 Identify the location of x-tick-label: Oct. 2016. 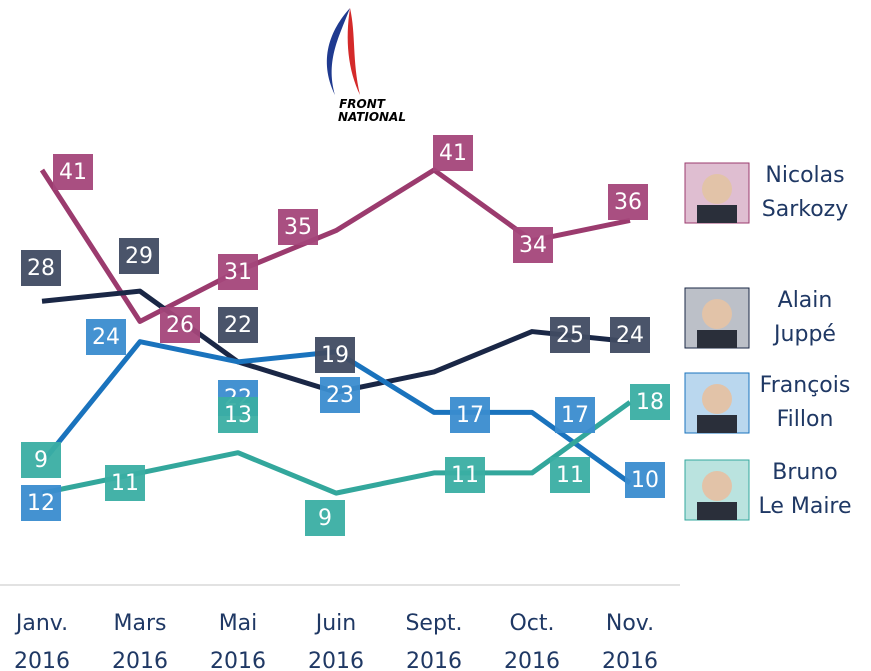
(532, 641).